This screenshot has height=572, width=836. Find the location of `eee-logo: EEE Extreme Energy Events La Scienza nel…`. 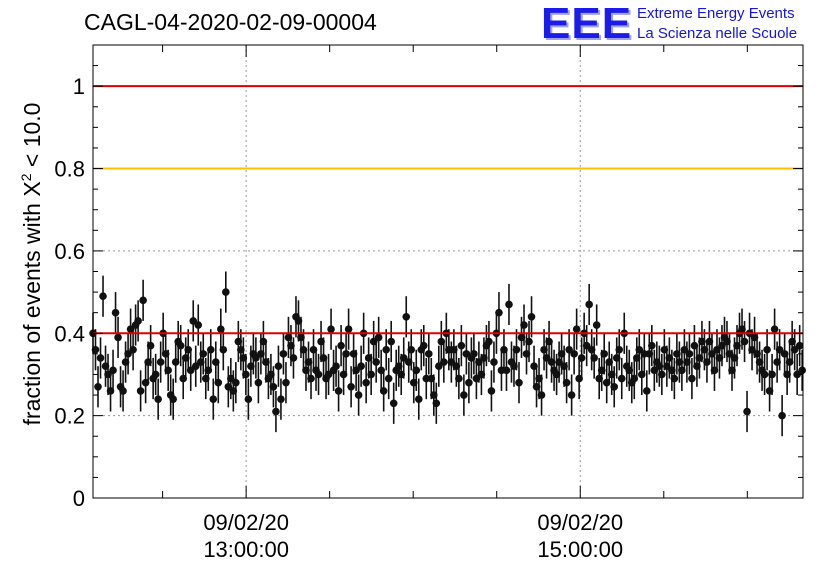

eee-logo: EEE Extreme Energy Events La Scienza nel… is located at coordinates (686, 24).